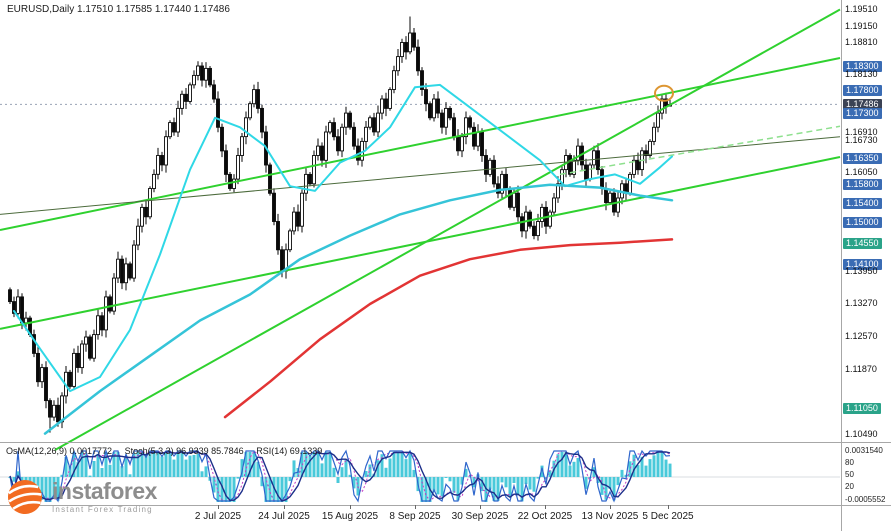  What do you see at coordinates (861, 26) in the screenshot?
I see `price-tick: 1.19150` at bounding box center [861, 26].